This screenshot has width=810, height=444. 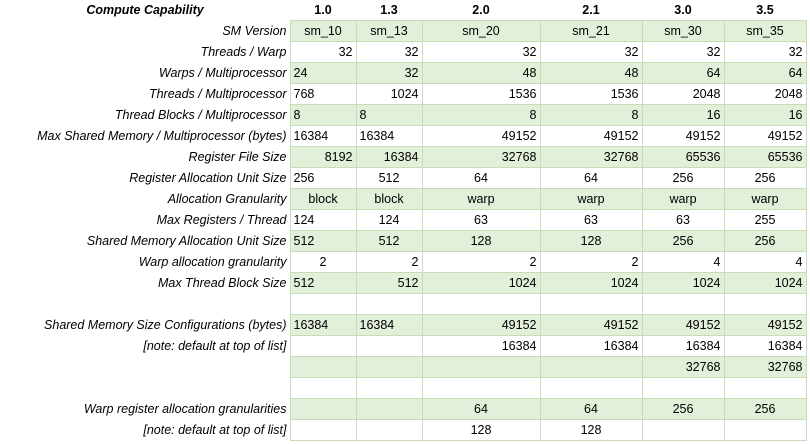 I want to click on table-row: Warp allocation granularity 2 2 2 2 4 4, so click(x=403, y=262).